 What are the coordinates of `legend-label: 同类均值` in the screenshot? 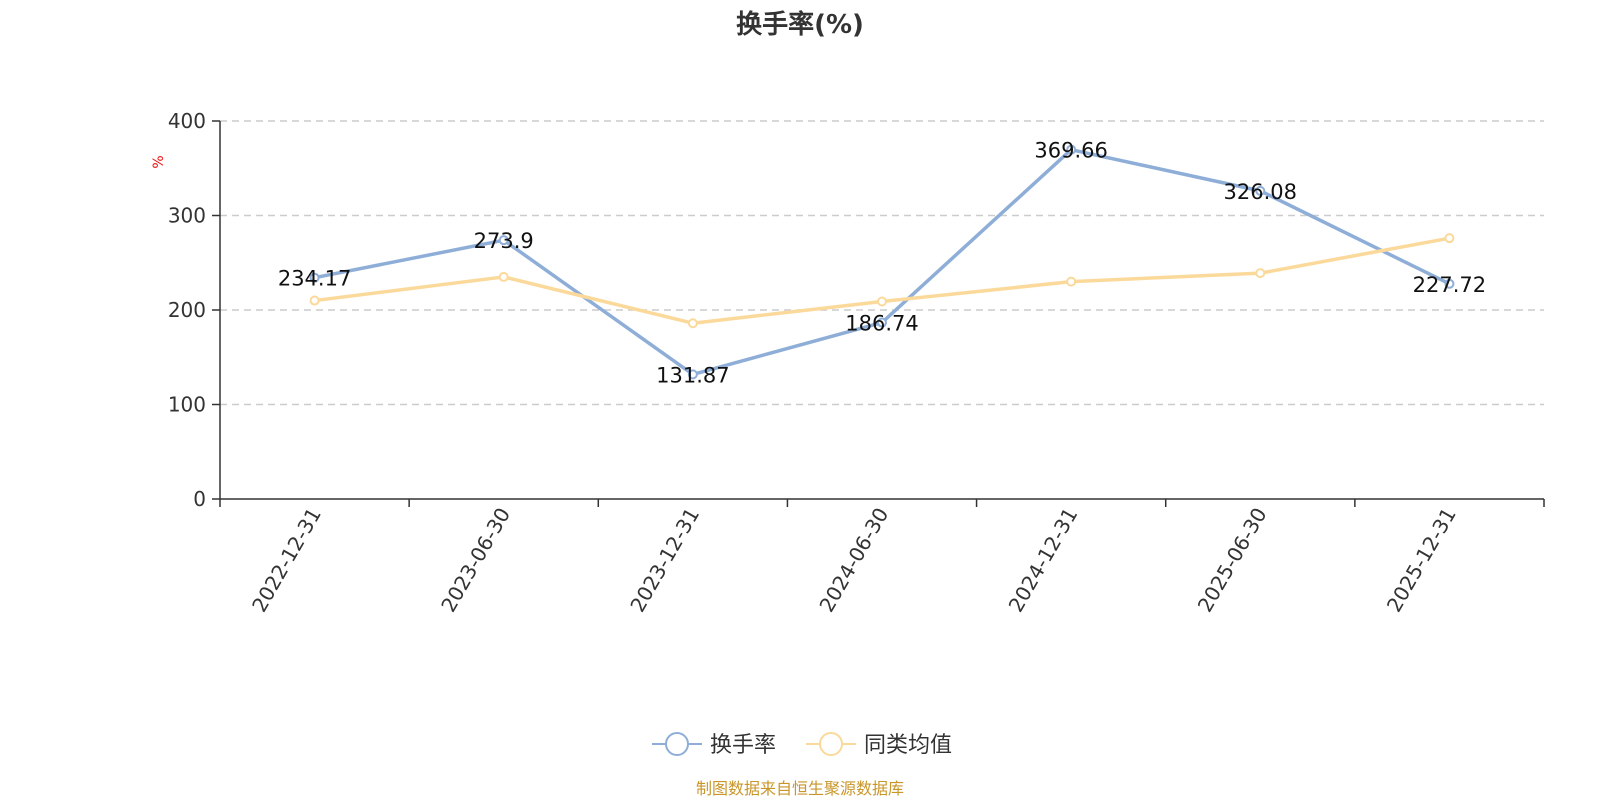 It's located at (908, 745).